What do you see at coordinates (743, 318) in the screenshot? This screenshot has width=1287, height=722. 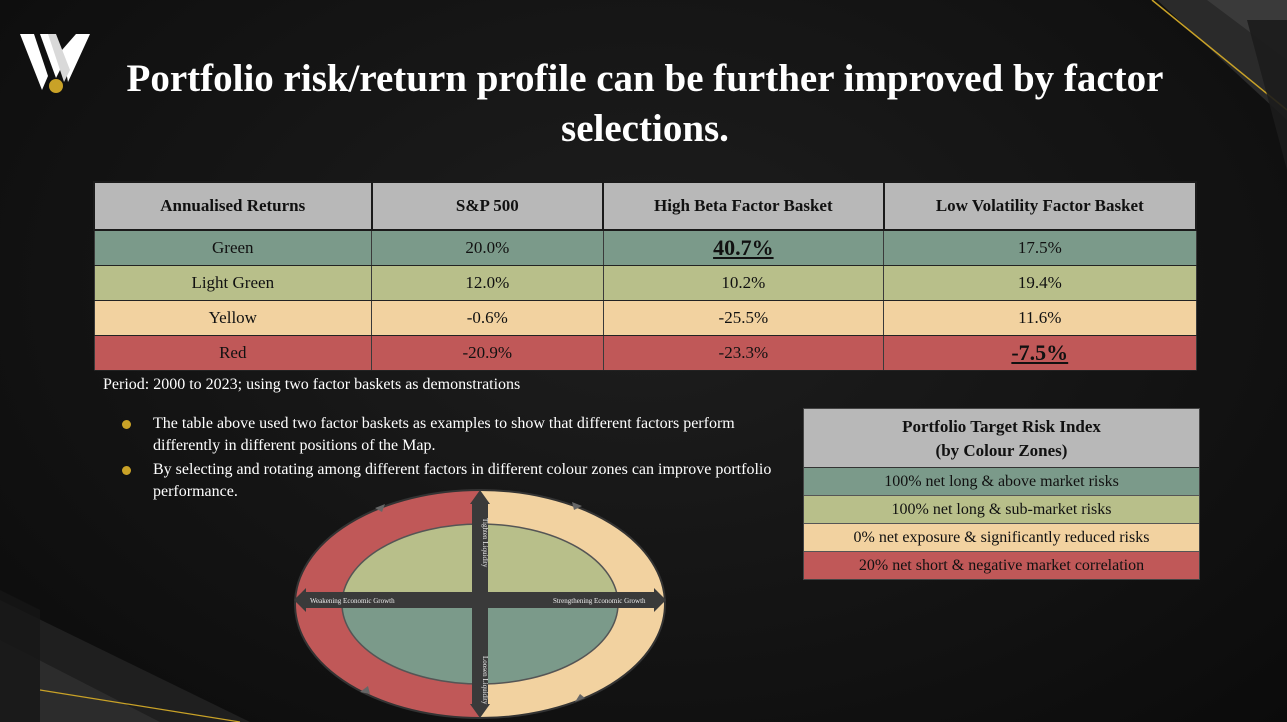 I see `high-beta-value: -25.5%` at bounding box center [743, 318].